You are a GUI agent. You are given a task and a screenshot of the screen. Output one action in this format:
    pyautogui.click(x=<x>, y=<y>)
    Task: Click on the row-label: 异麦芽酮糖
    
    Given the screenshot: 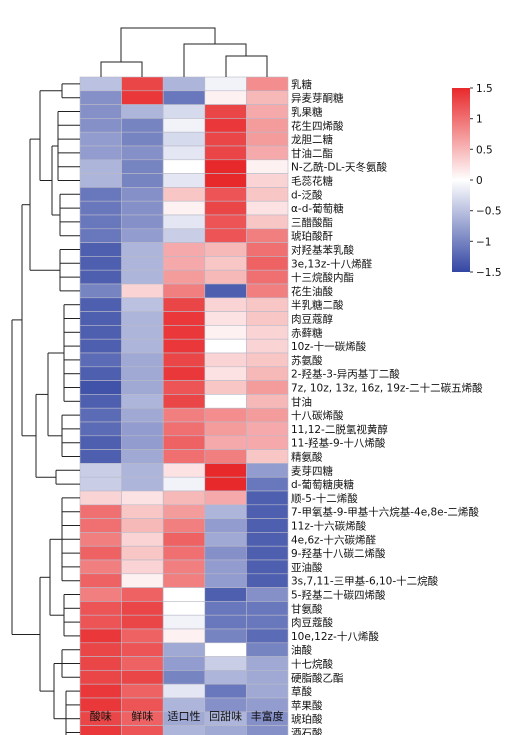 What is the action you would take?
    pyautogui.click(x=317, y=98)
    